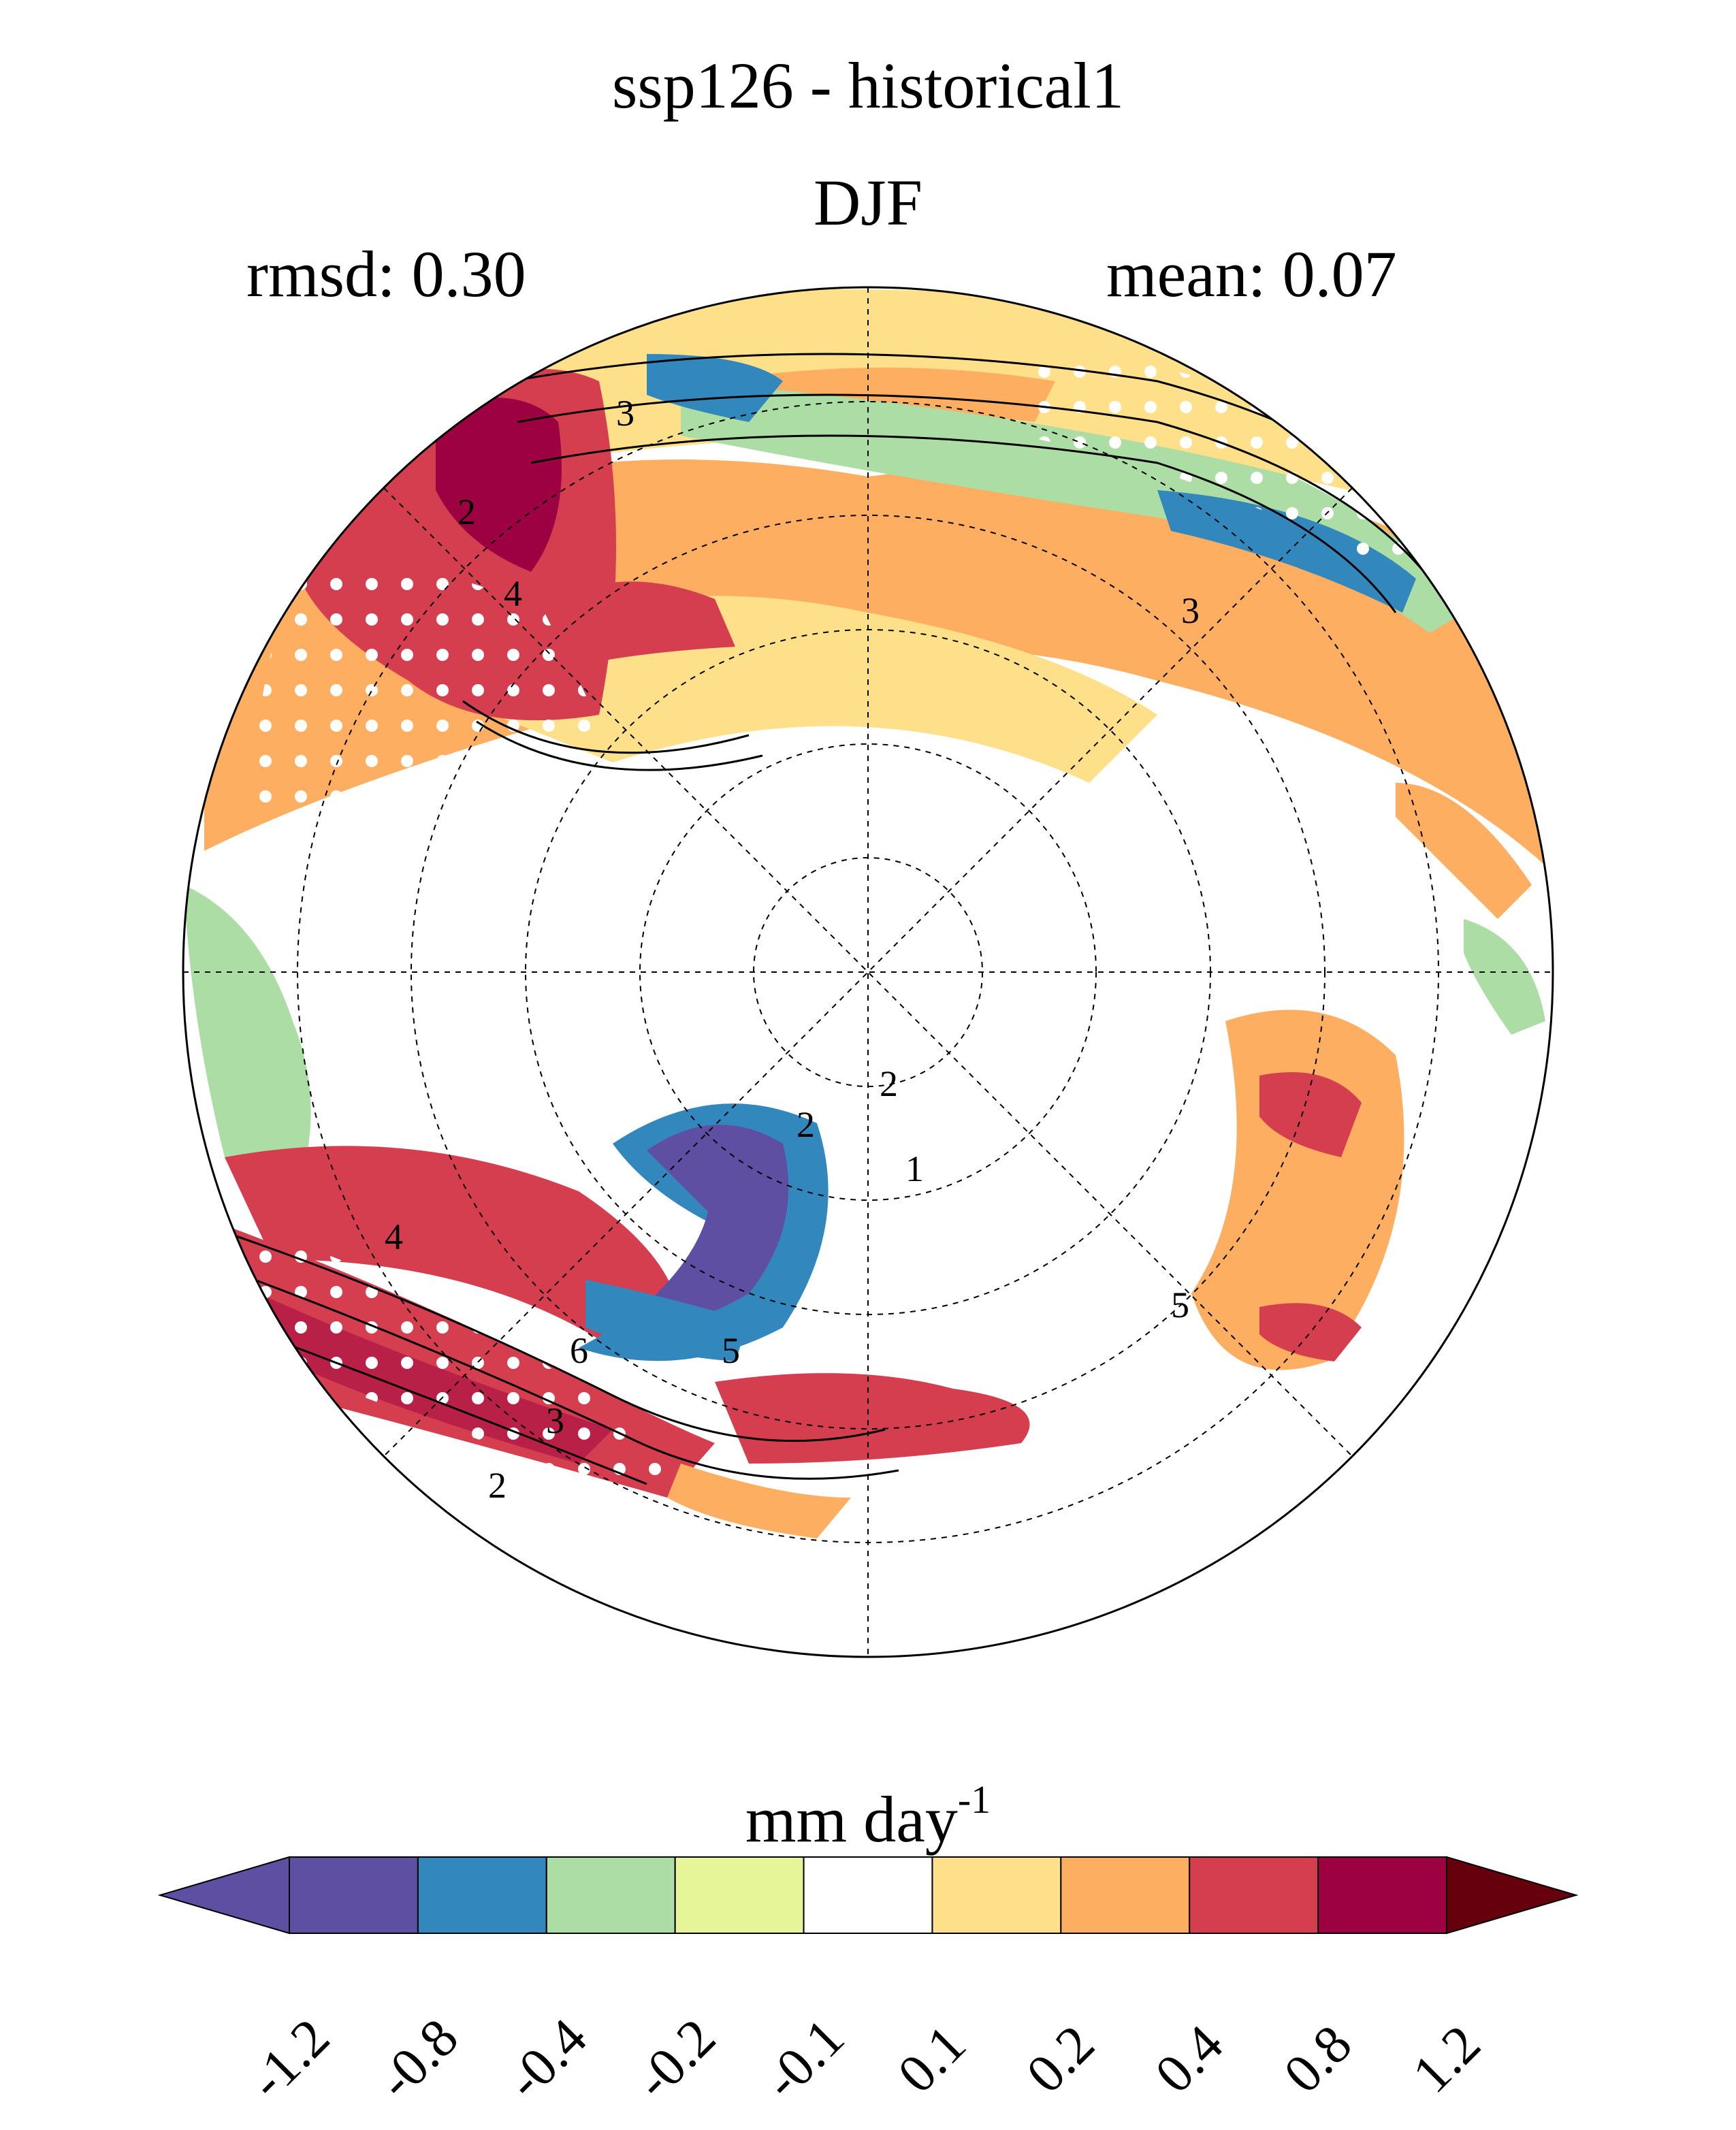  I want to click on colorbar-units: mm day-1, so click(868, 1816).